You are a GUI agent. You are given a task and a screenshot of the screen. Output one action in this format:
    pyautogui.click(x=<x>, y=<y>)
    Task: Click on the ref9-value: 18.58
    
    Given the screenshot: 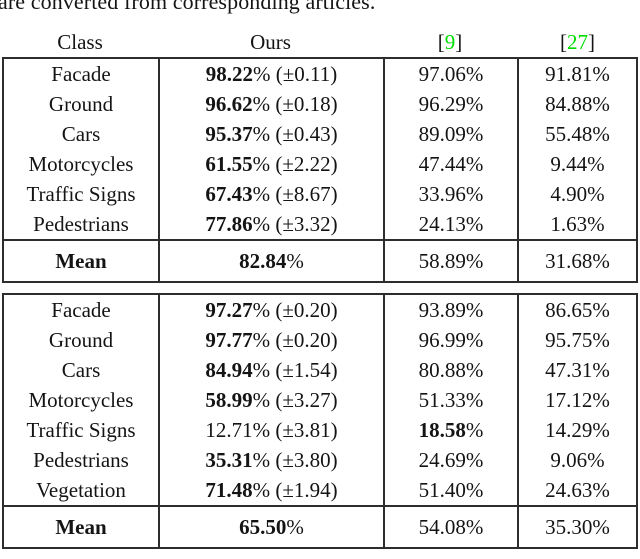 What is the action you would take?
    pyautogui.click(x=442, y=429)
    